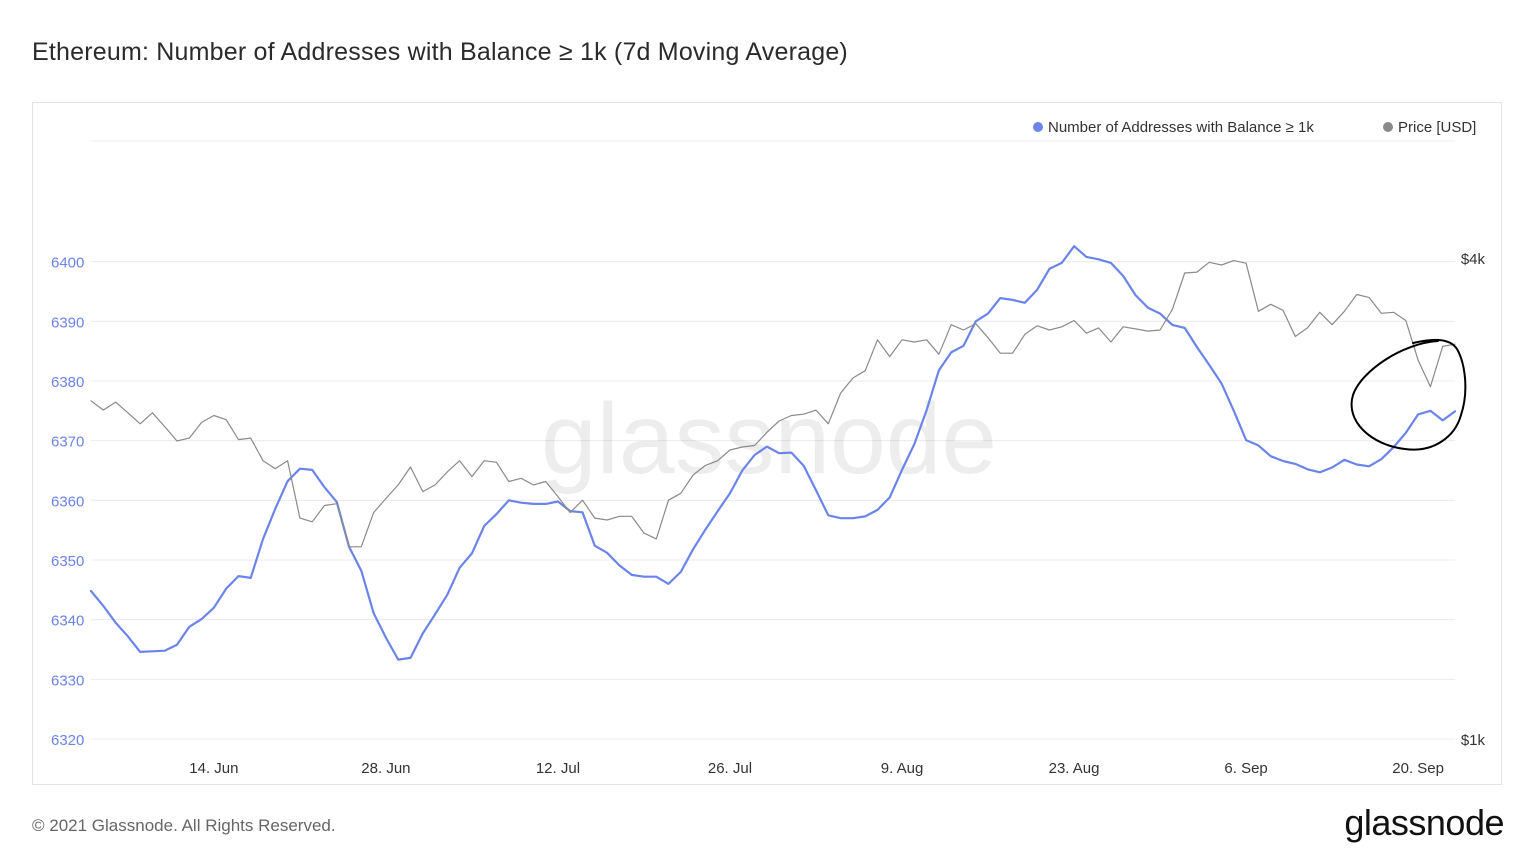 Image resolution: width=1536 pixels, height=864 pixels. Describe the element at coordinates (67, 621) in the screenshot. I see `y-left-tick-label: 6340` at that location.